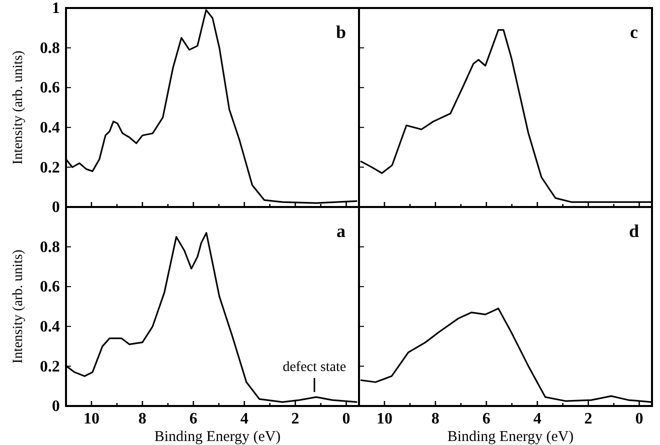 The width and height of the screenshot is (660, 445). Describe the element at coordinates (341, 231) in the screenshot. I see `text: a` at that location.